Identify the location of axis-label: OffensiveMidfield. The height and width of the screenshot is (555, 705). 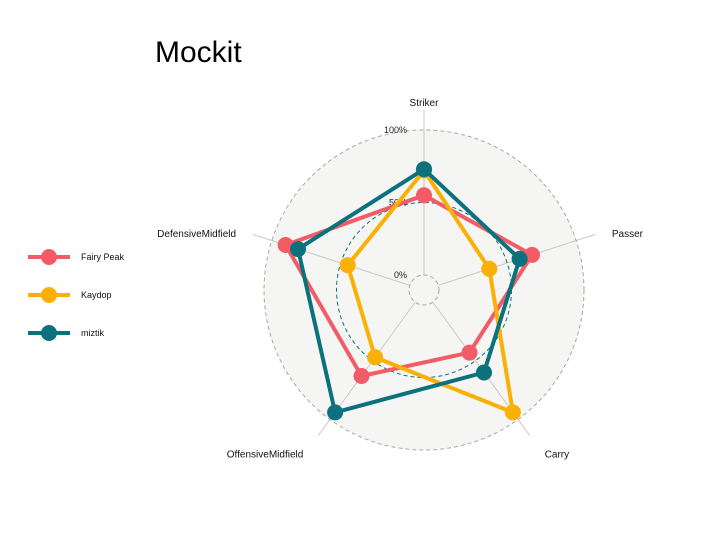
(265, 455).